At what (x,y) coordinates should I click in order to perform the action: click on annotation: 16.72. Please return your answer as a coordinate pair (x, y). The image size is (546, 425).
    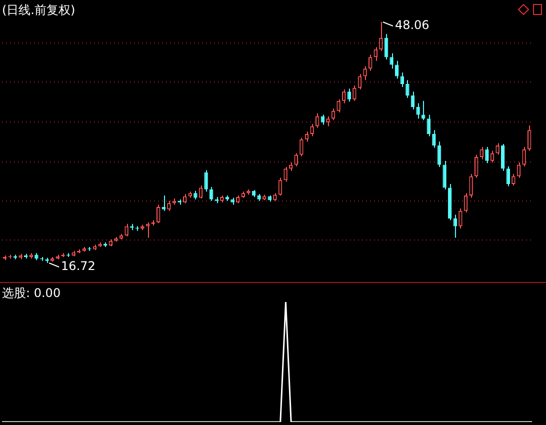
    Looking at the image, I should click on (78, 266).